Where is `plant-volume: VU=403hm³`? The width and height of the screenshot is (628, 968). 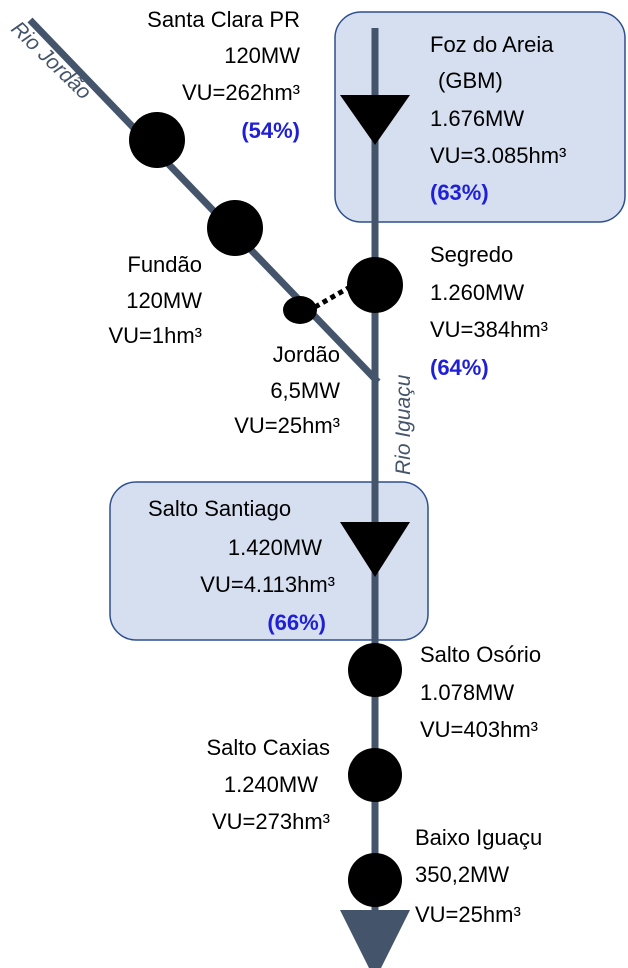
plant-volume: VU=403hm³ is located at coordinates (479, 729).